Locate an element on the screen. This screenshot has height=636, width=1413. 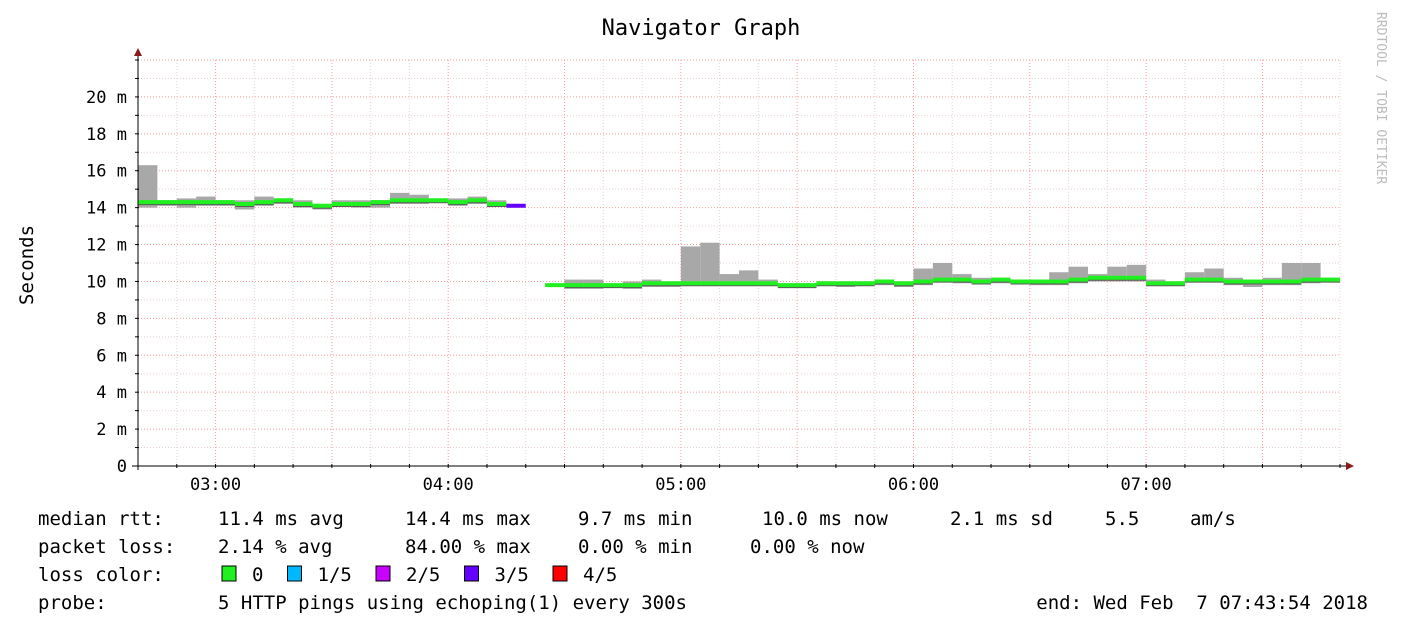
loss-max: 84.00 % max is located at coordinates (468, 547).